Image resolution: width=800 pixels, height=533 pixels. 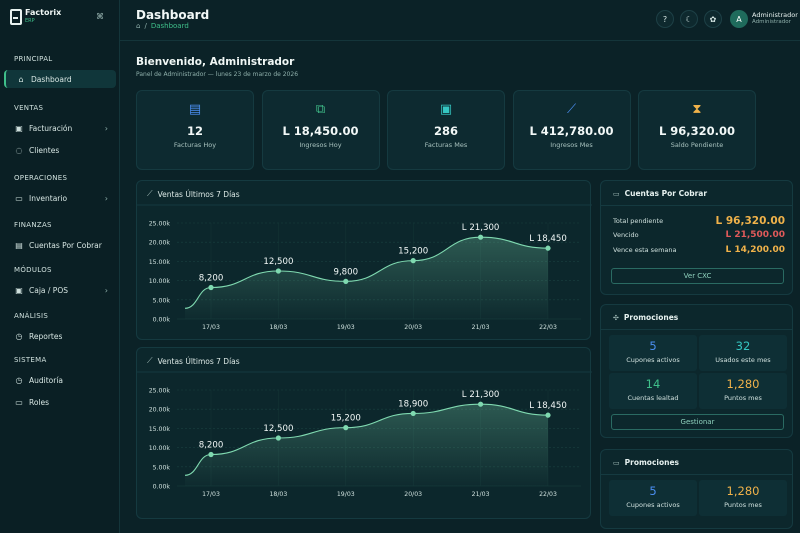 I want to click on settings-icon: ✿, so click(x=713, y=19).